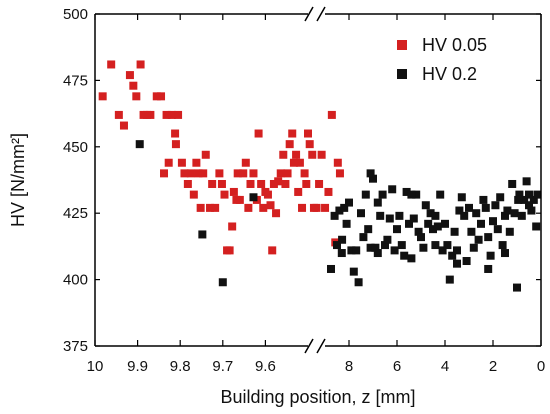 This screenshot has width=550, height=414. I want to click on legend-label-hv-0-2: HV 0.2, so click(449, 74).